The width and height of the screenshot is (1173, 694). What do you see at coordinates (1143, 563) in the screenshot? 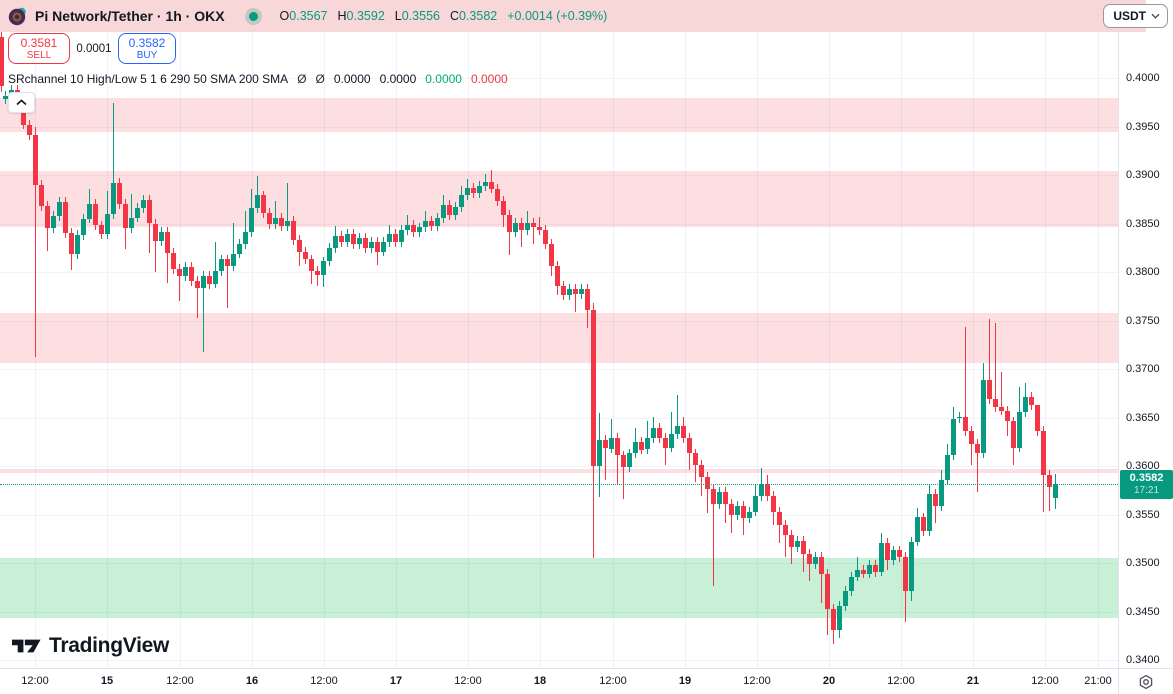
I see `price-tick-label: 0.3500` at bounding box center [1143, 563].